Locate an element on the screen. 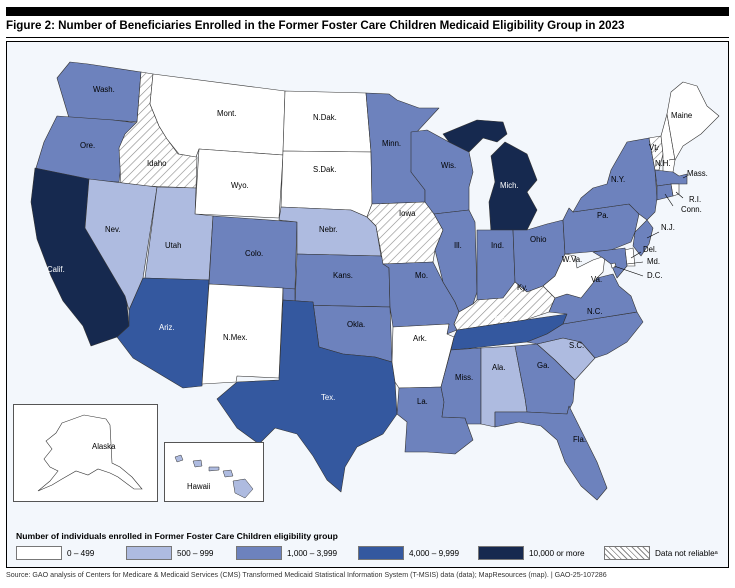 Image resolution: width=735 pixels, height=588 pixels. state-label-hawaii: Hawaii is located at coordinates (199, 486).